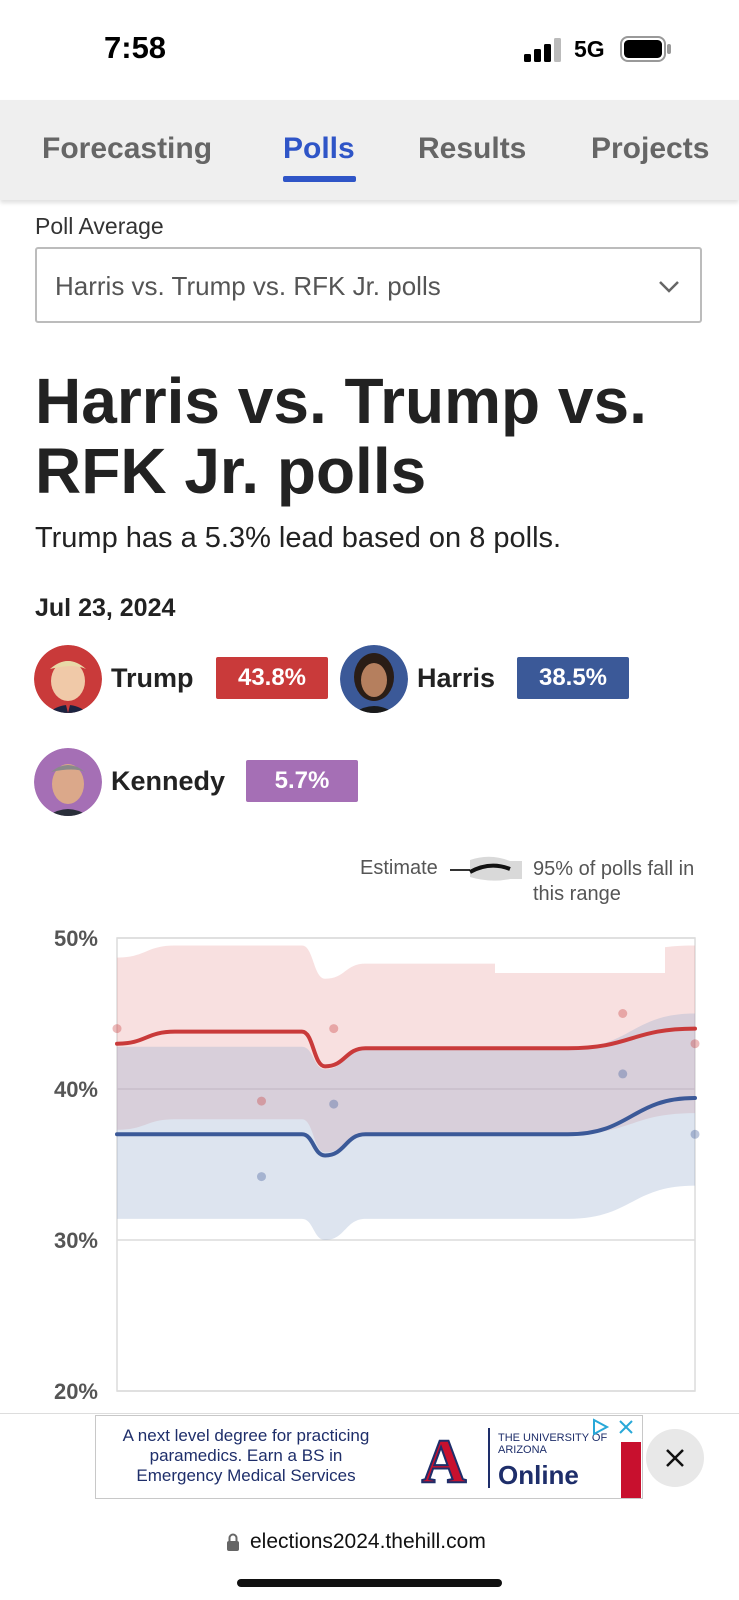  Describe the element at coordinates (614, 881) in the screenshot. I see `legend-range-label: 95% of polls fall in this range` at that location.